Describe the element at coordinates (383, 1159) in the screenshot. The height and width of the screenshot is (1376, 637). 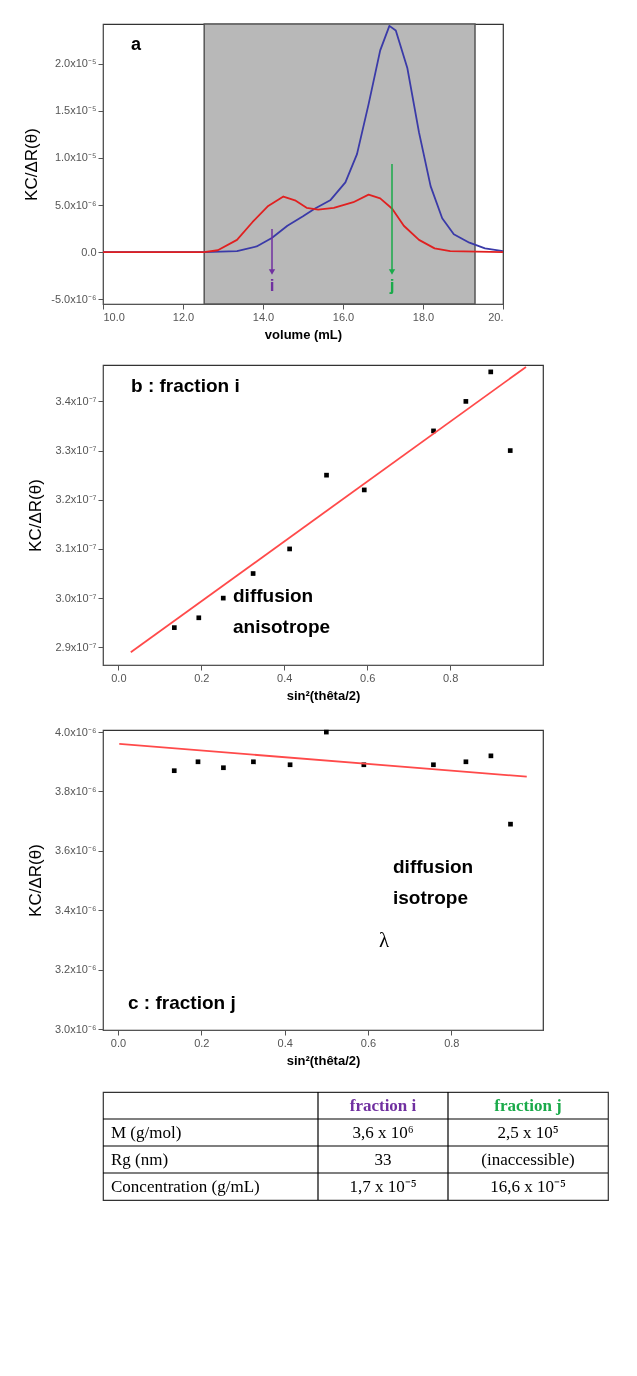
I see `text: 33` at that location.